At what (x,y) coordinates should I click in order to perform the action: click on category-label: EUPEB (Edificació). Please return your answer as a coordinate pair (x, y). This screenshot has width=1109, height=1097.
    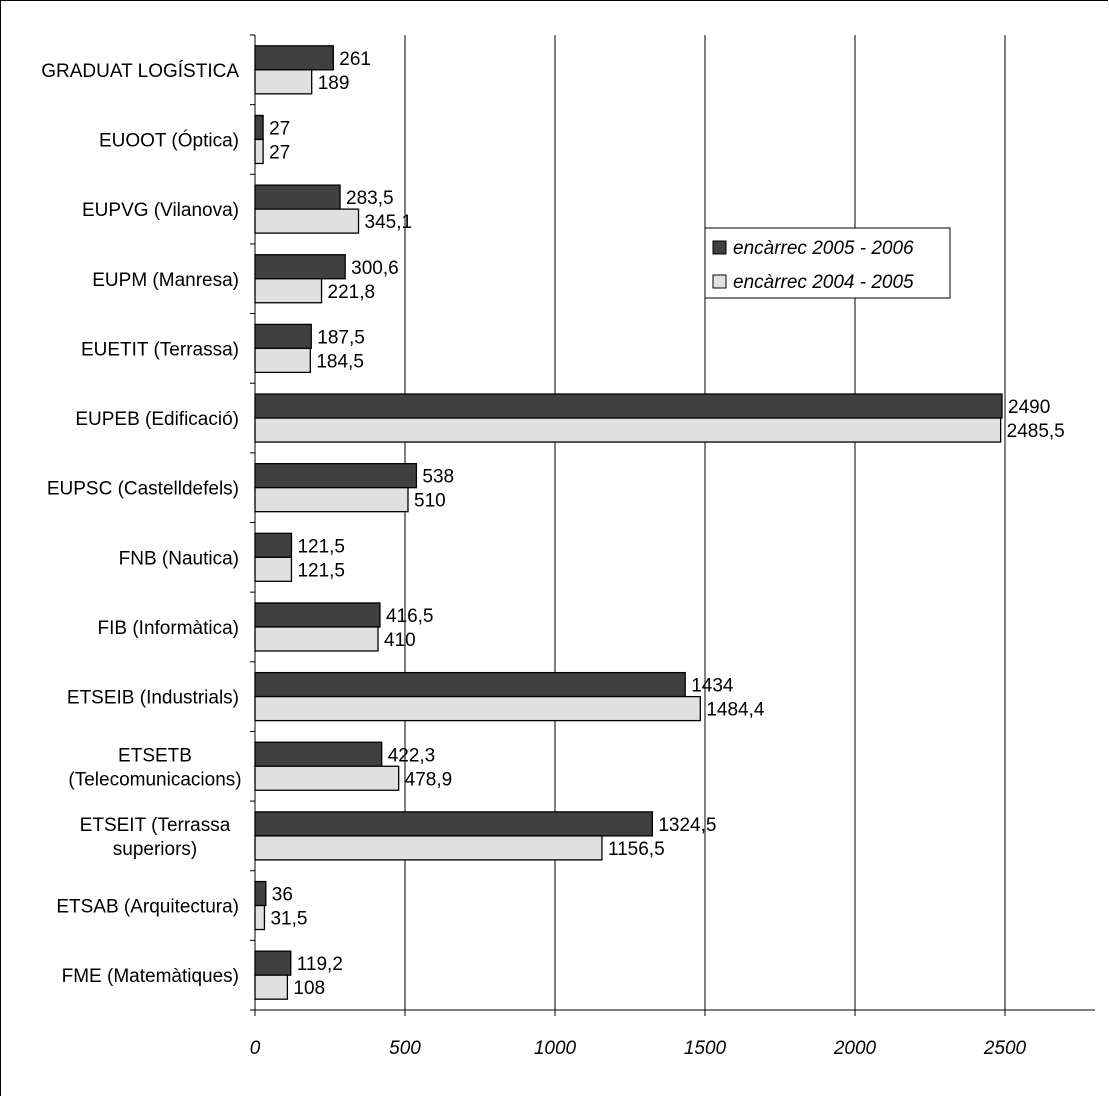
    Looking at the image, I should click on (157, 419).